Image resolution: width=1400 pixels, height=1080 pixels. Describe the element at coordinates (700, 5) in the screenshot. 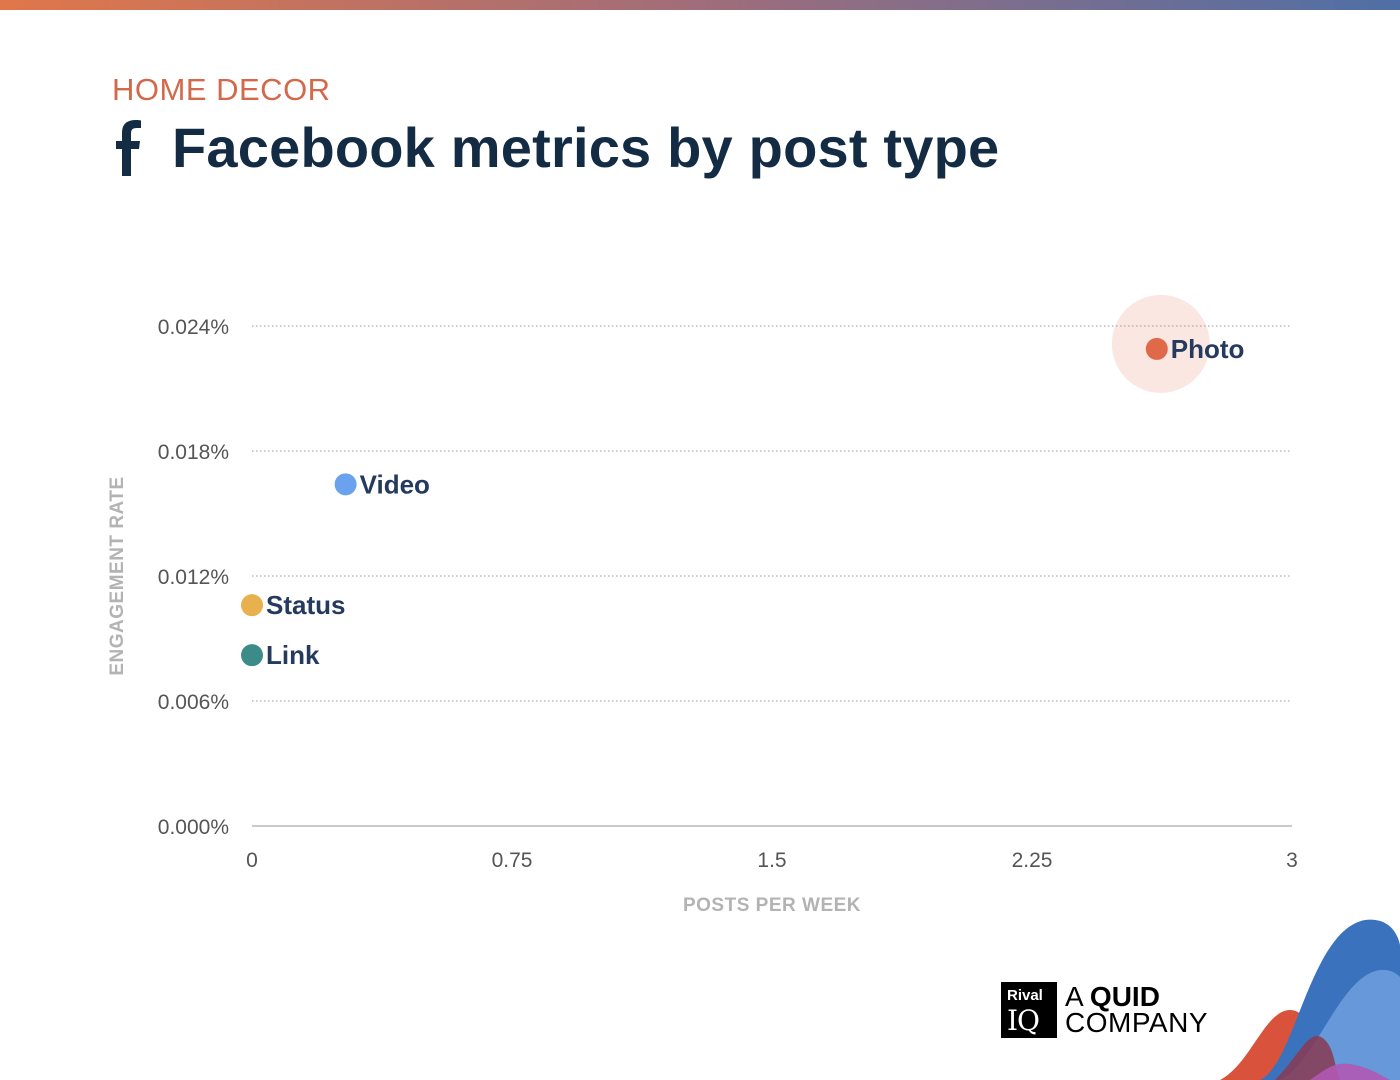

I see `top-gradient-bar` at that location.